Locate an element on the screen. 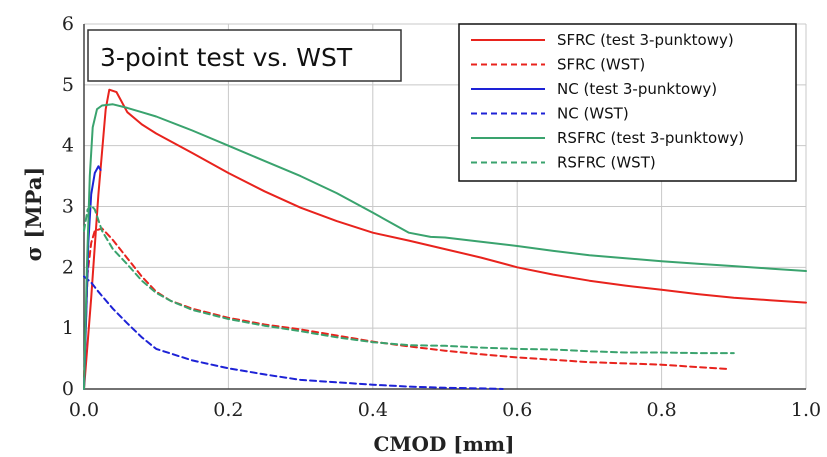 This screenshot has height=457, width=827. y-tick-label: 5 is located at coordinates (68, 85).